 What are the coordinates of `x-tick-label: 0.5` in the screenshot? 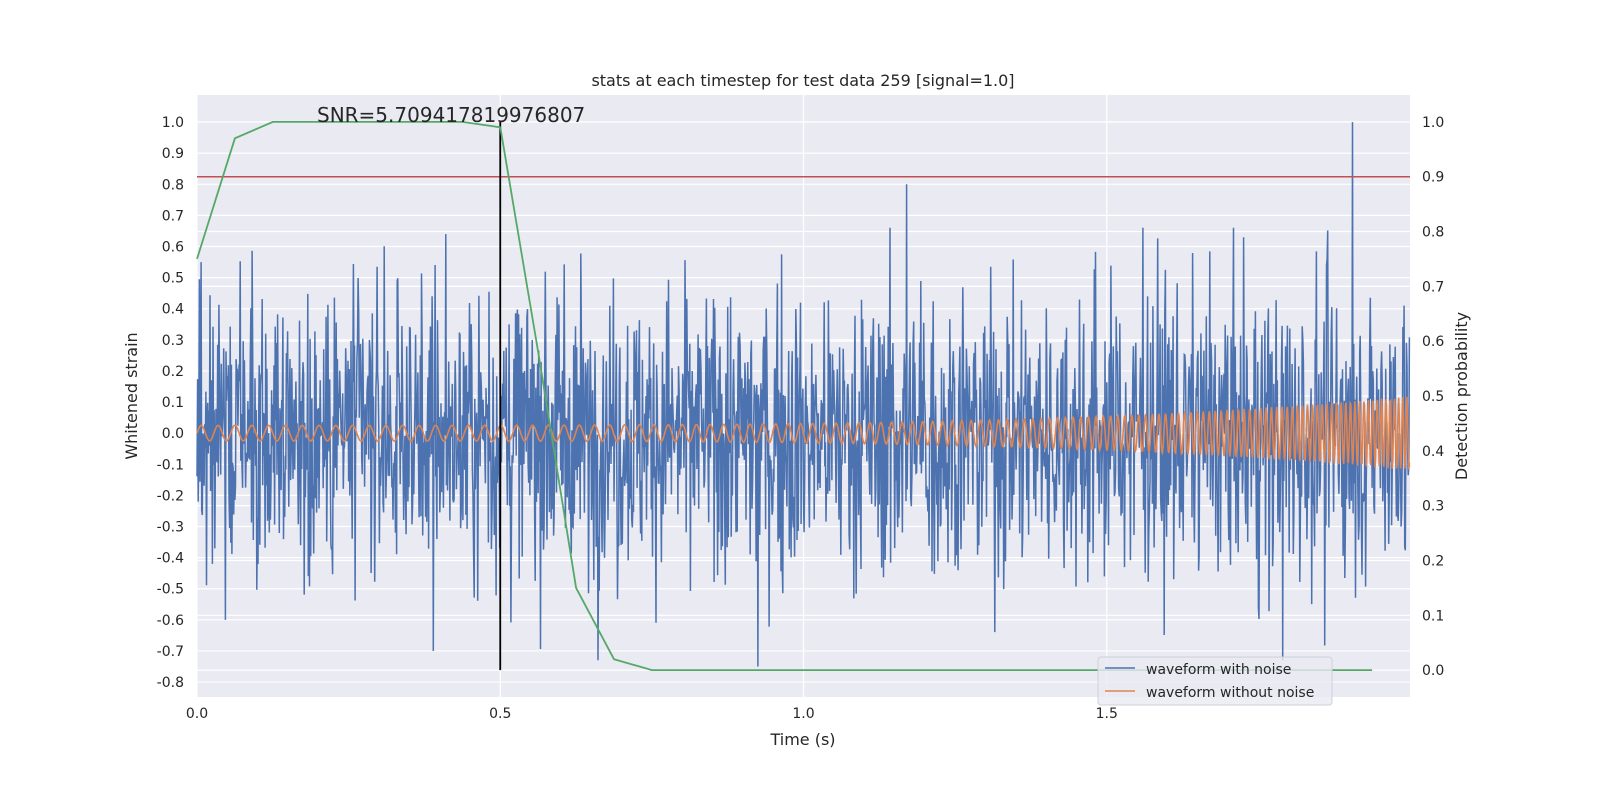 It's located at (500, 714).